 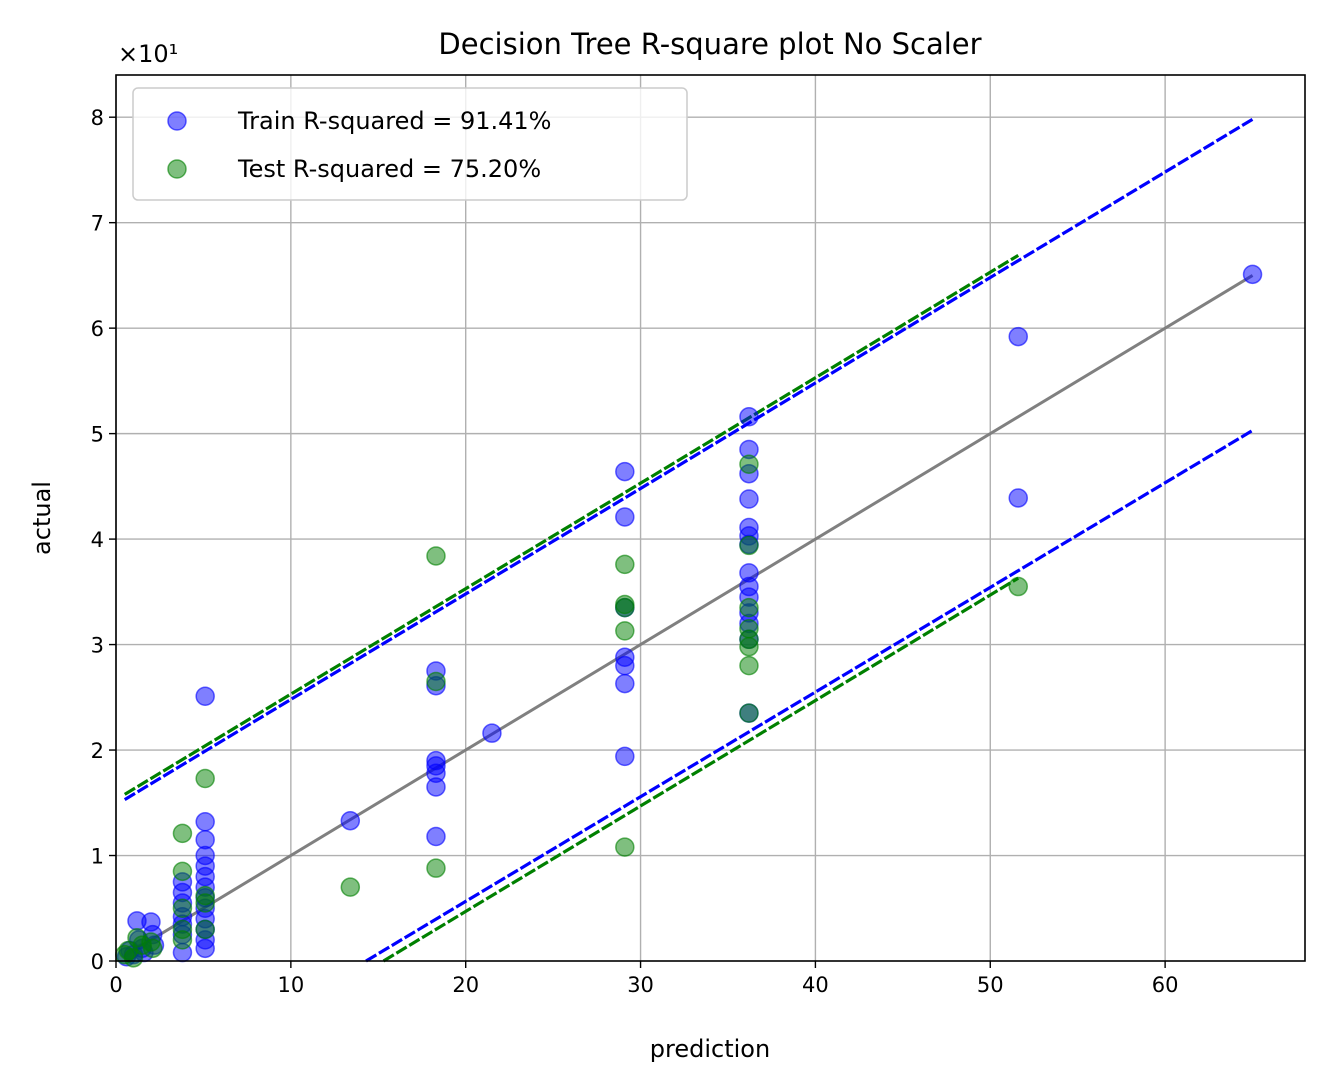 What do you see at coordinates (990, 985) in the screenshot?
I see `x-tick-label: 50` at bounding box center [990, 985].